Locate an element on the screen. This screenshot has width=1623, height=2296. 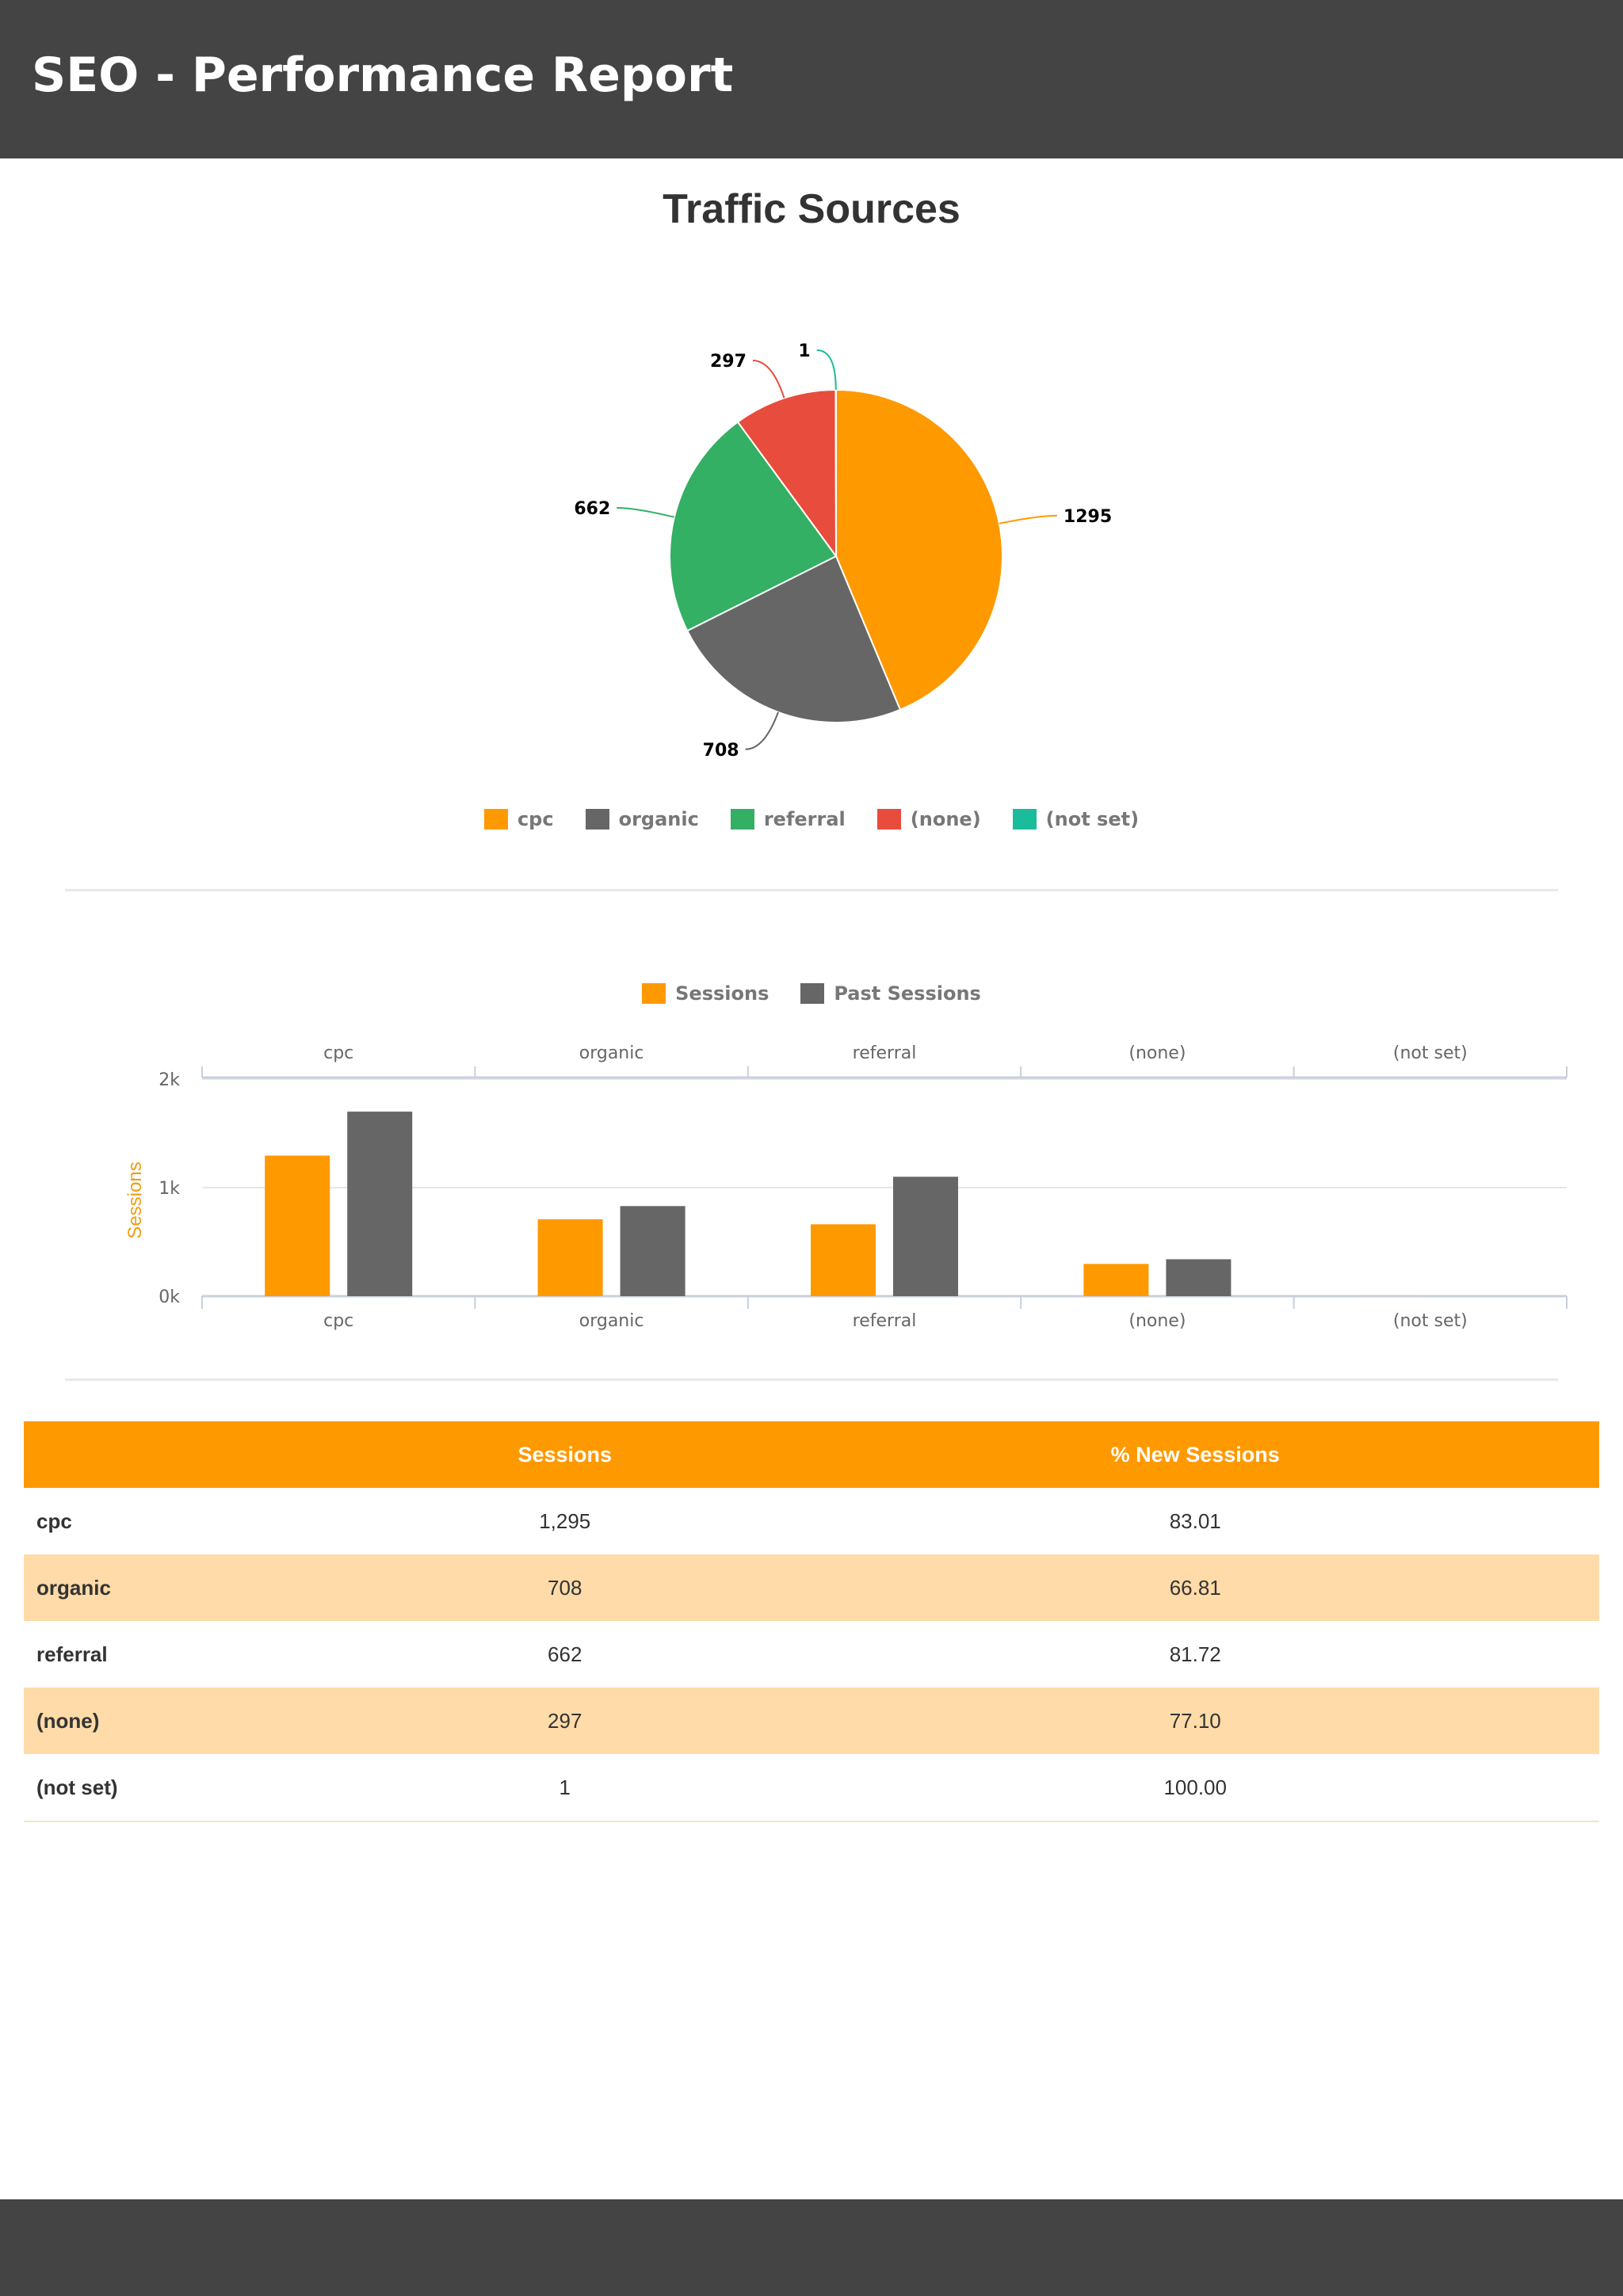
table-row: (none) 297 77.10 is located at coordinates (811, 1721).